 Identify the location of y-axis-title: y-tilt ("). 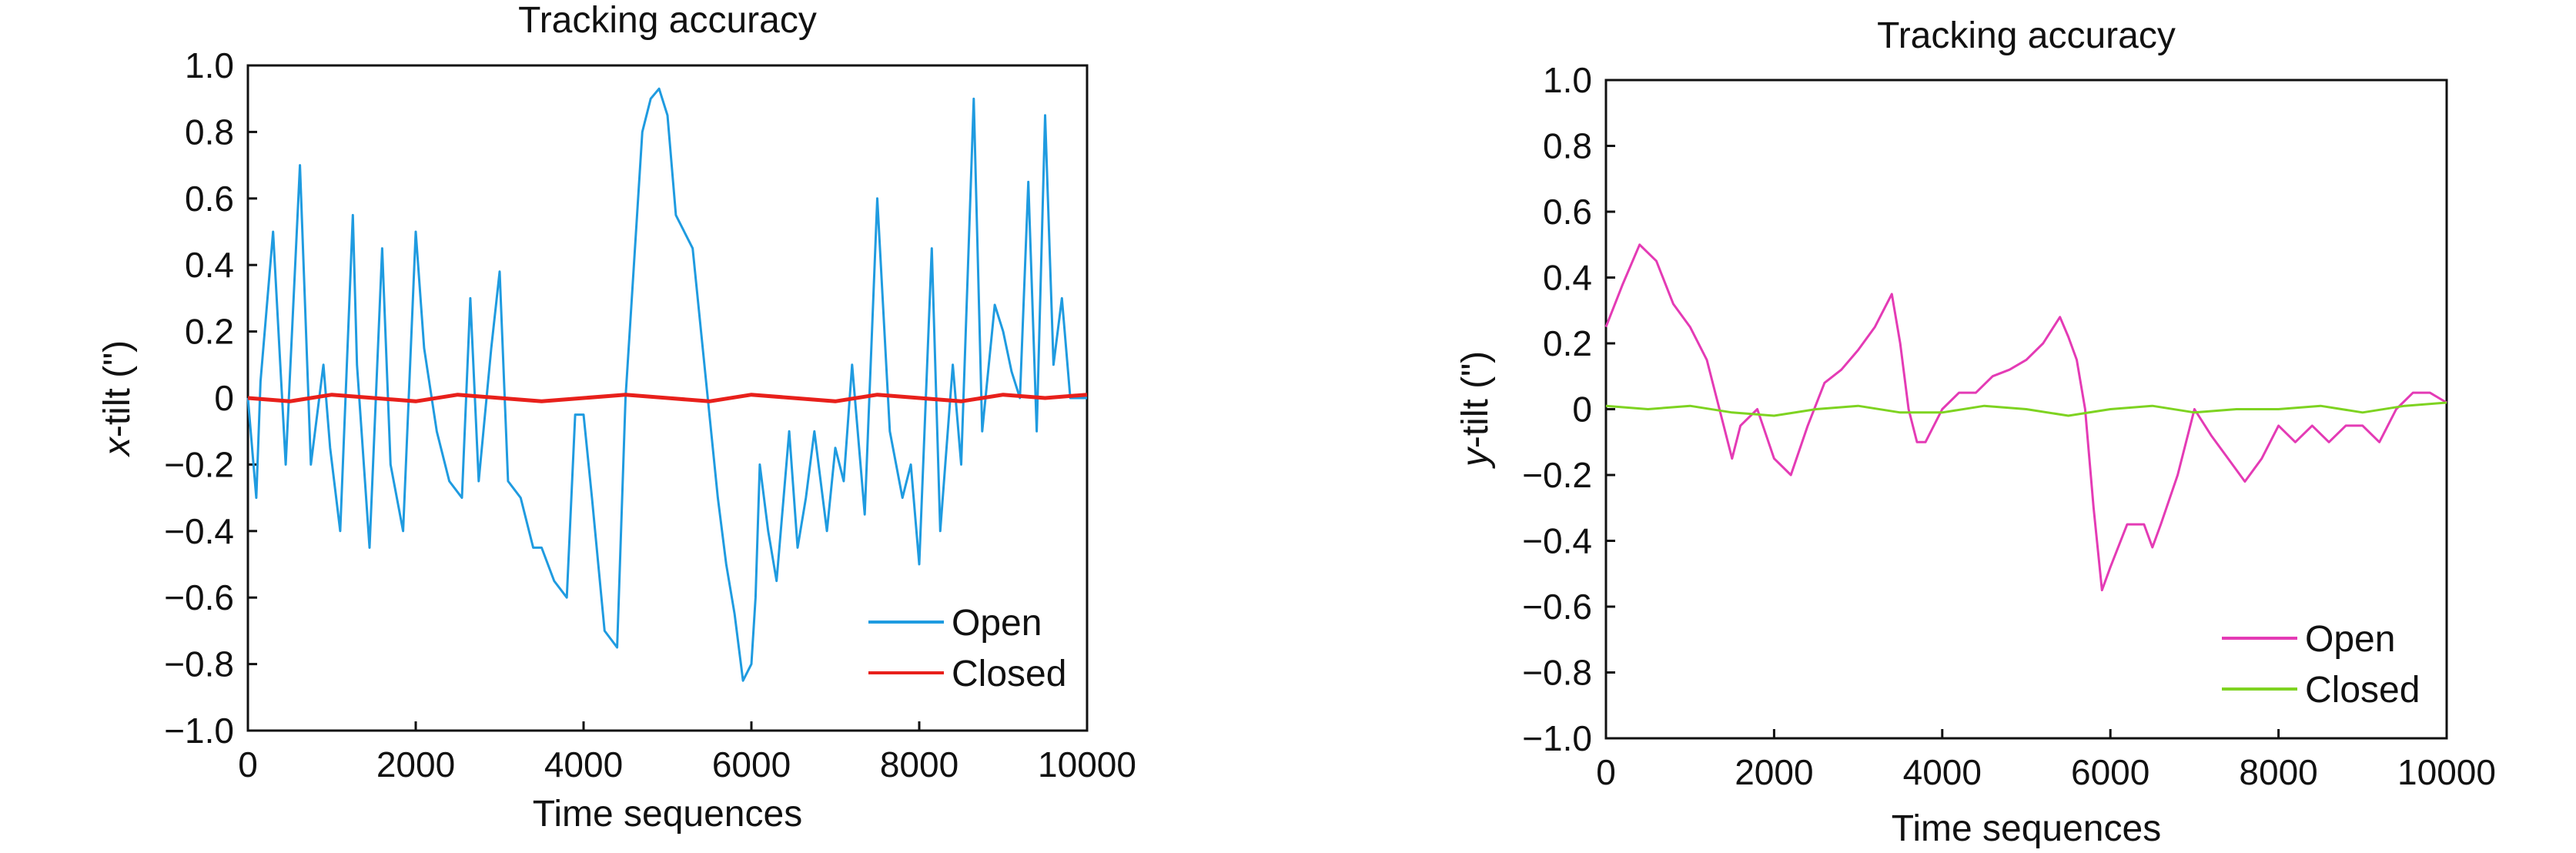
(1475, 410).